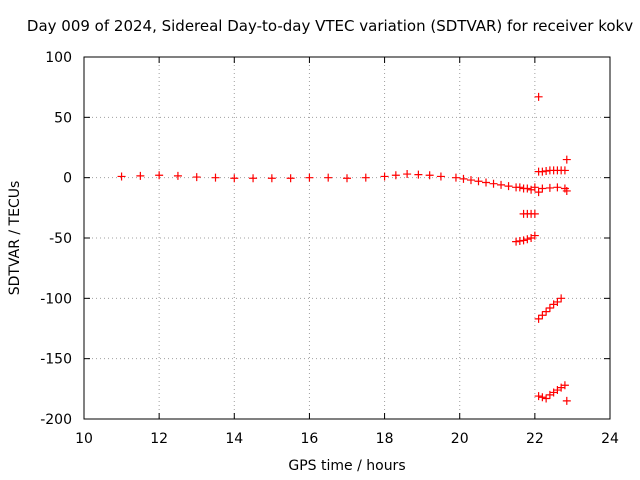 The image size is (640, 480). What do you see at coordinates (58, 58) in the screenshot?
I see `y-tick-label: 100` at bounding box center [58, 58].